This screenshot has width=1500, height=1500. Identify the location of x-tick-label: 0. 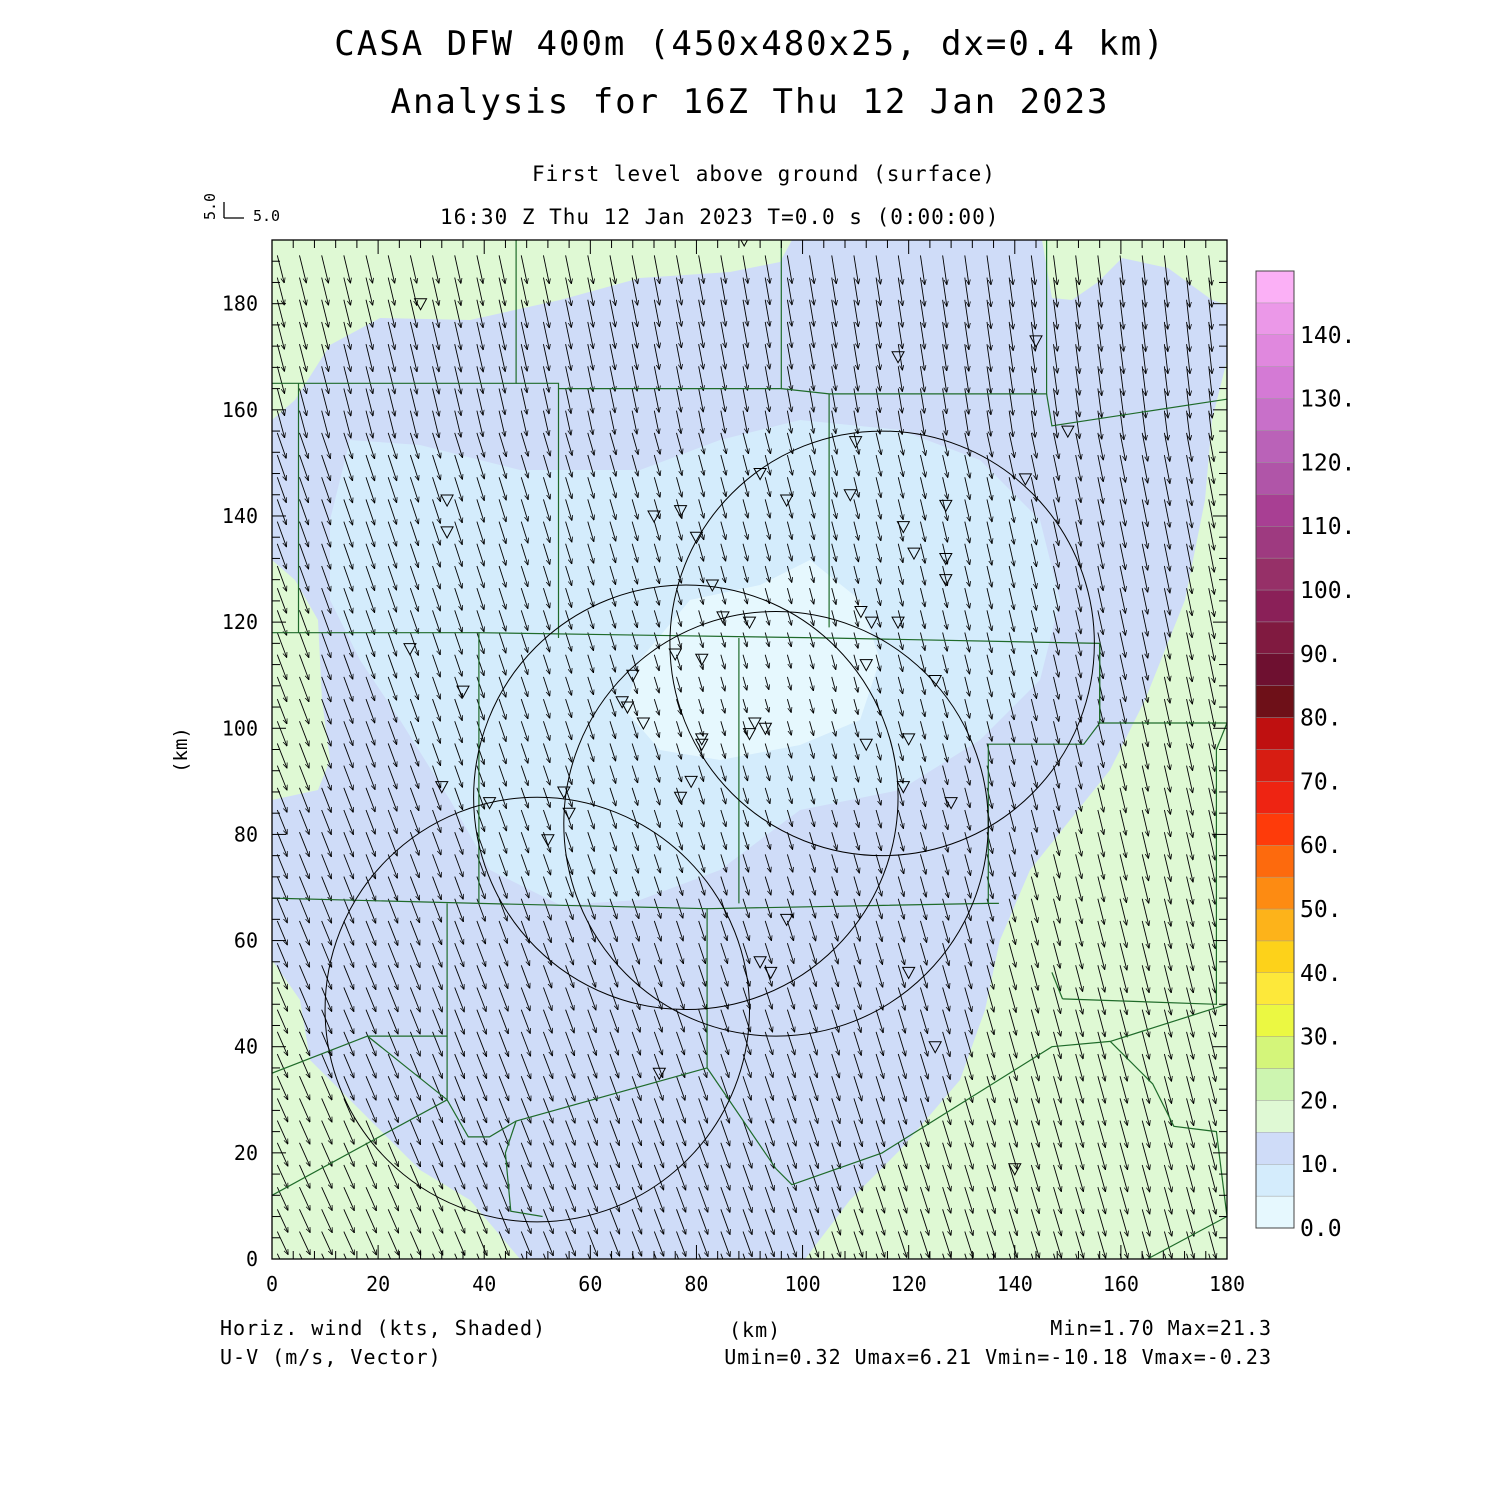
(272, 1284).